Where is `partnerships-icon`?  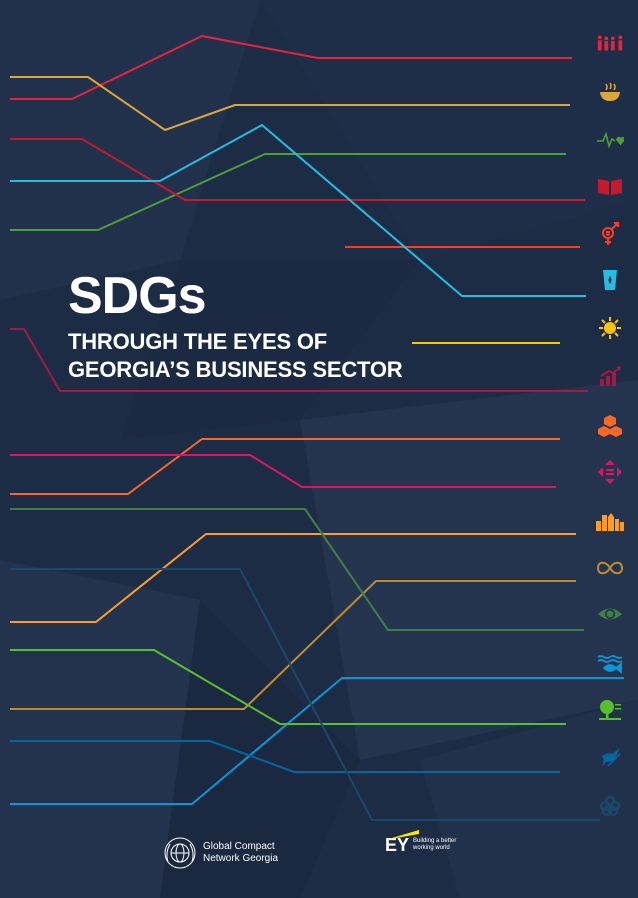
partnerships-icon is located at coordinates (610, 806).